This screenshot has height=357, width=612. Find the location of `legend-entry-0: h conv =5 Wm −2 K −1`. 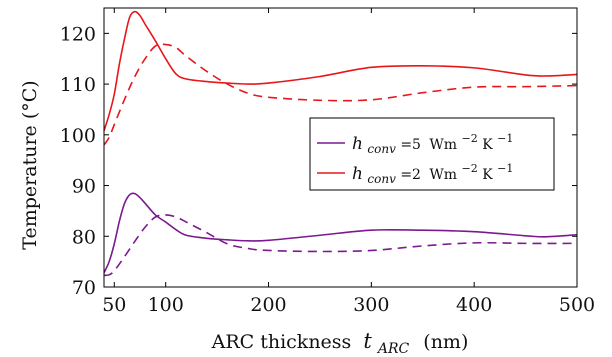

legend-entry-0: h conv =5 Wm −2 K −1 is located at coordinates (415, 143).